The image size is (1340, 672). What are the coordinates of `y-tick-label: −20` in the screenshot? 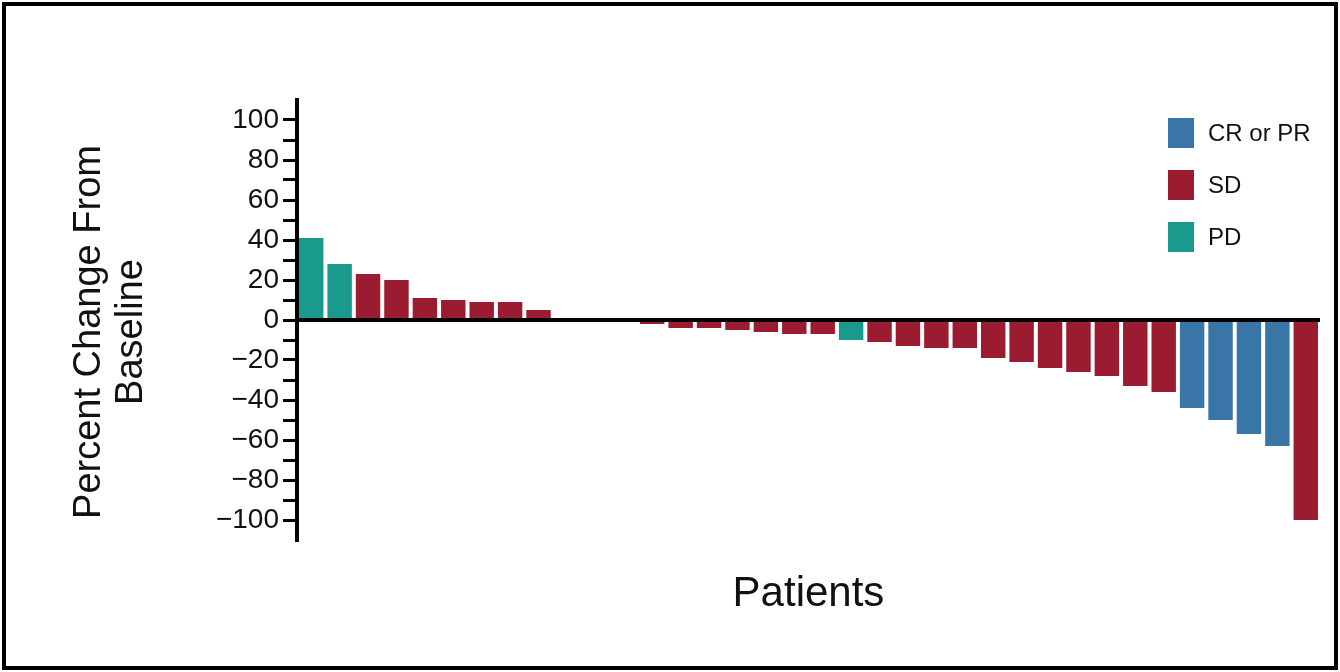 It's located at (255, 358).